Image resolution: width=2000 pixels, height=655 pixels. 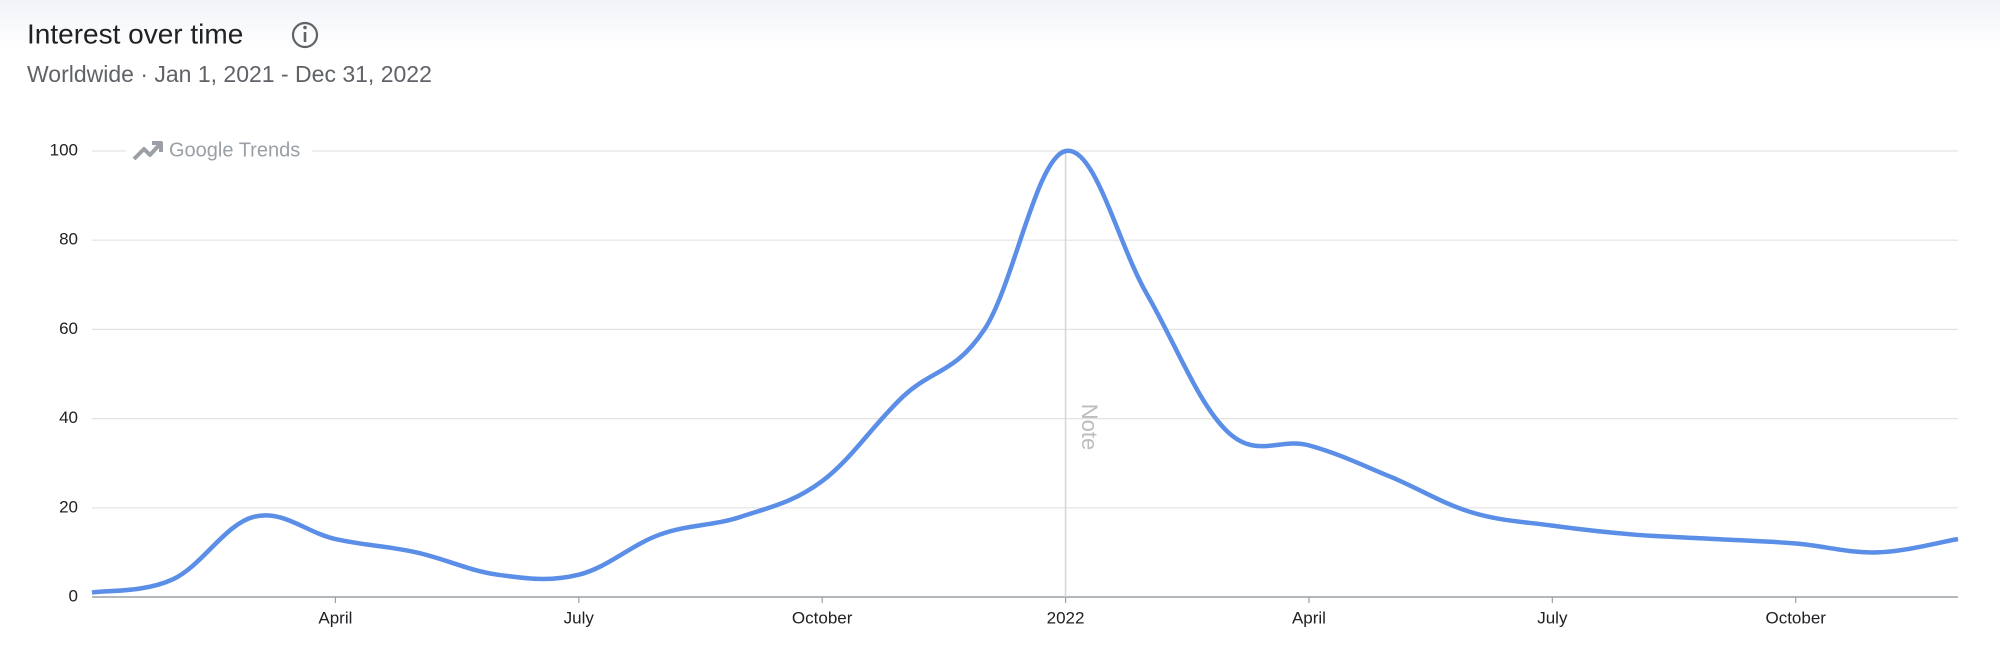 I want to click on chart-title: Interest over time, so click(x=135, y=33).